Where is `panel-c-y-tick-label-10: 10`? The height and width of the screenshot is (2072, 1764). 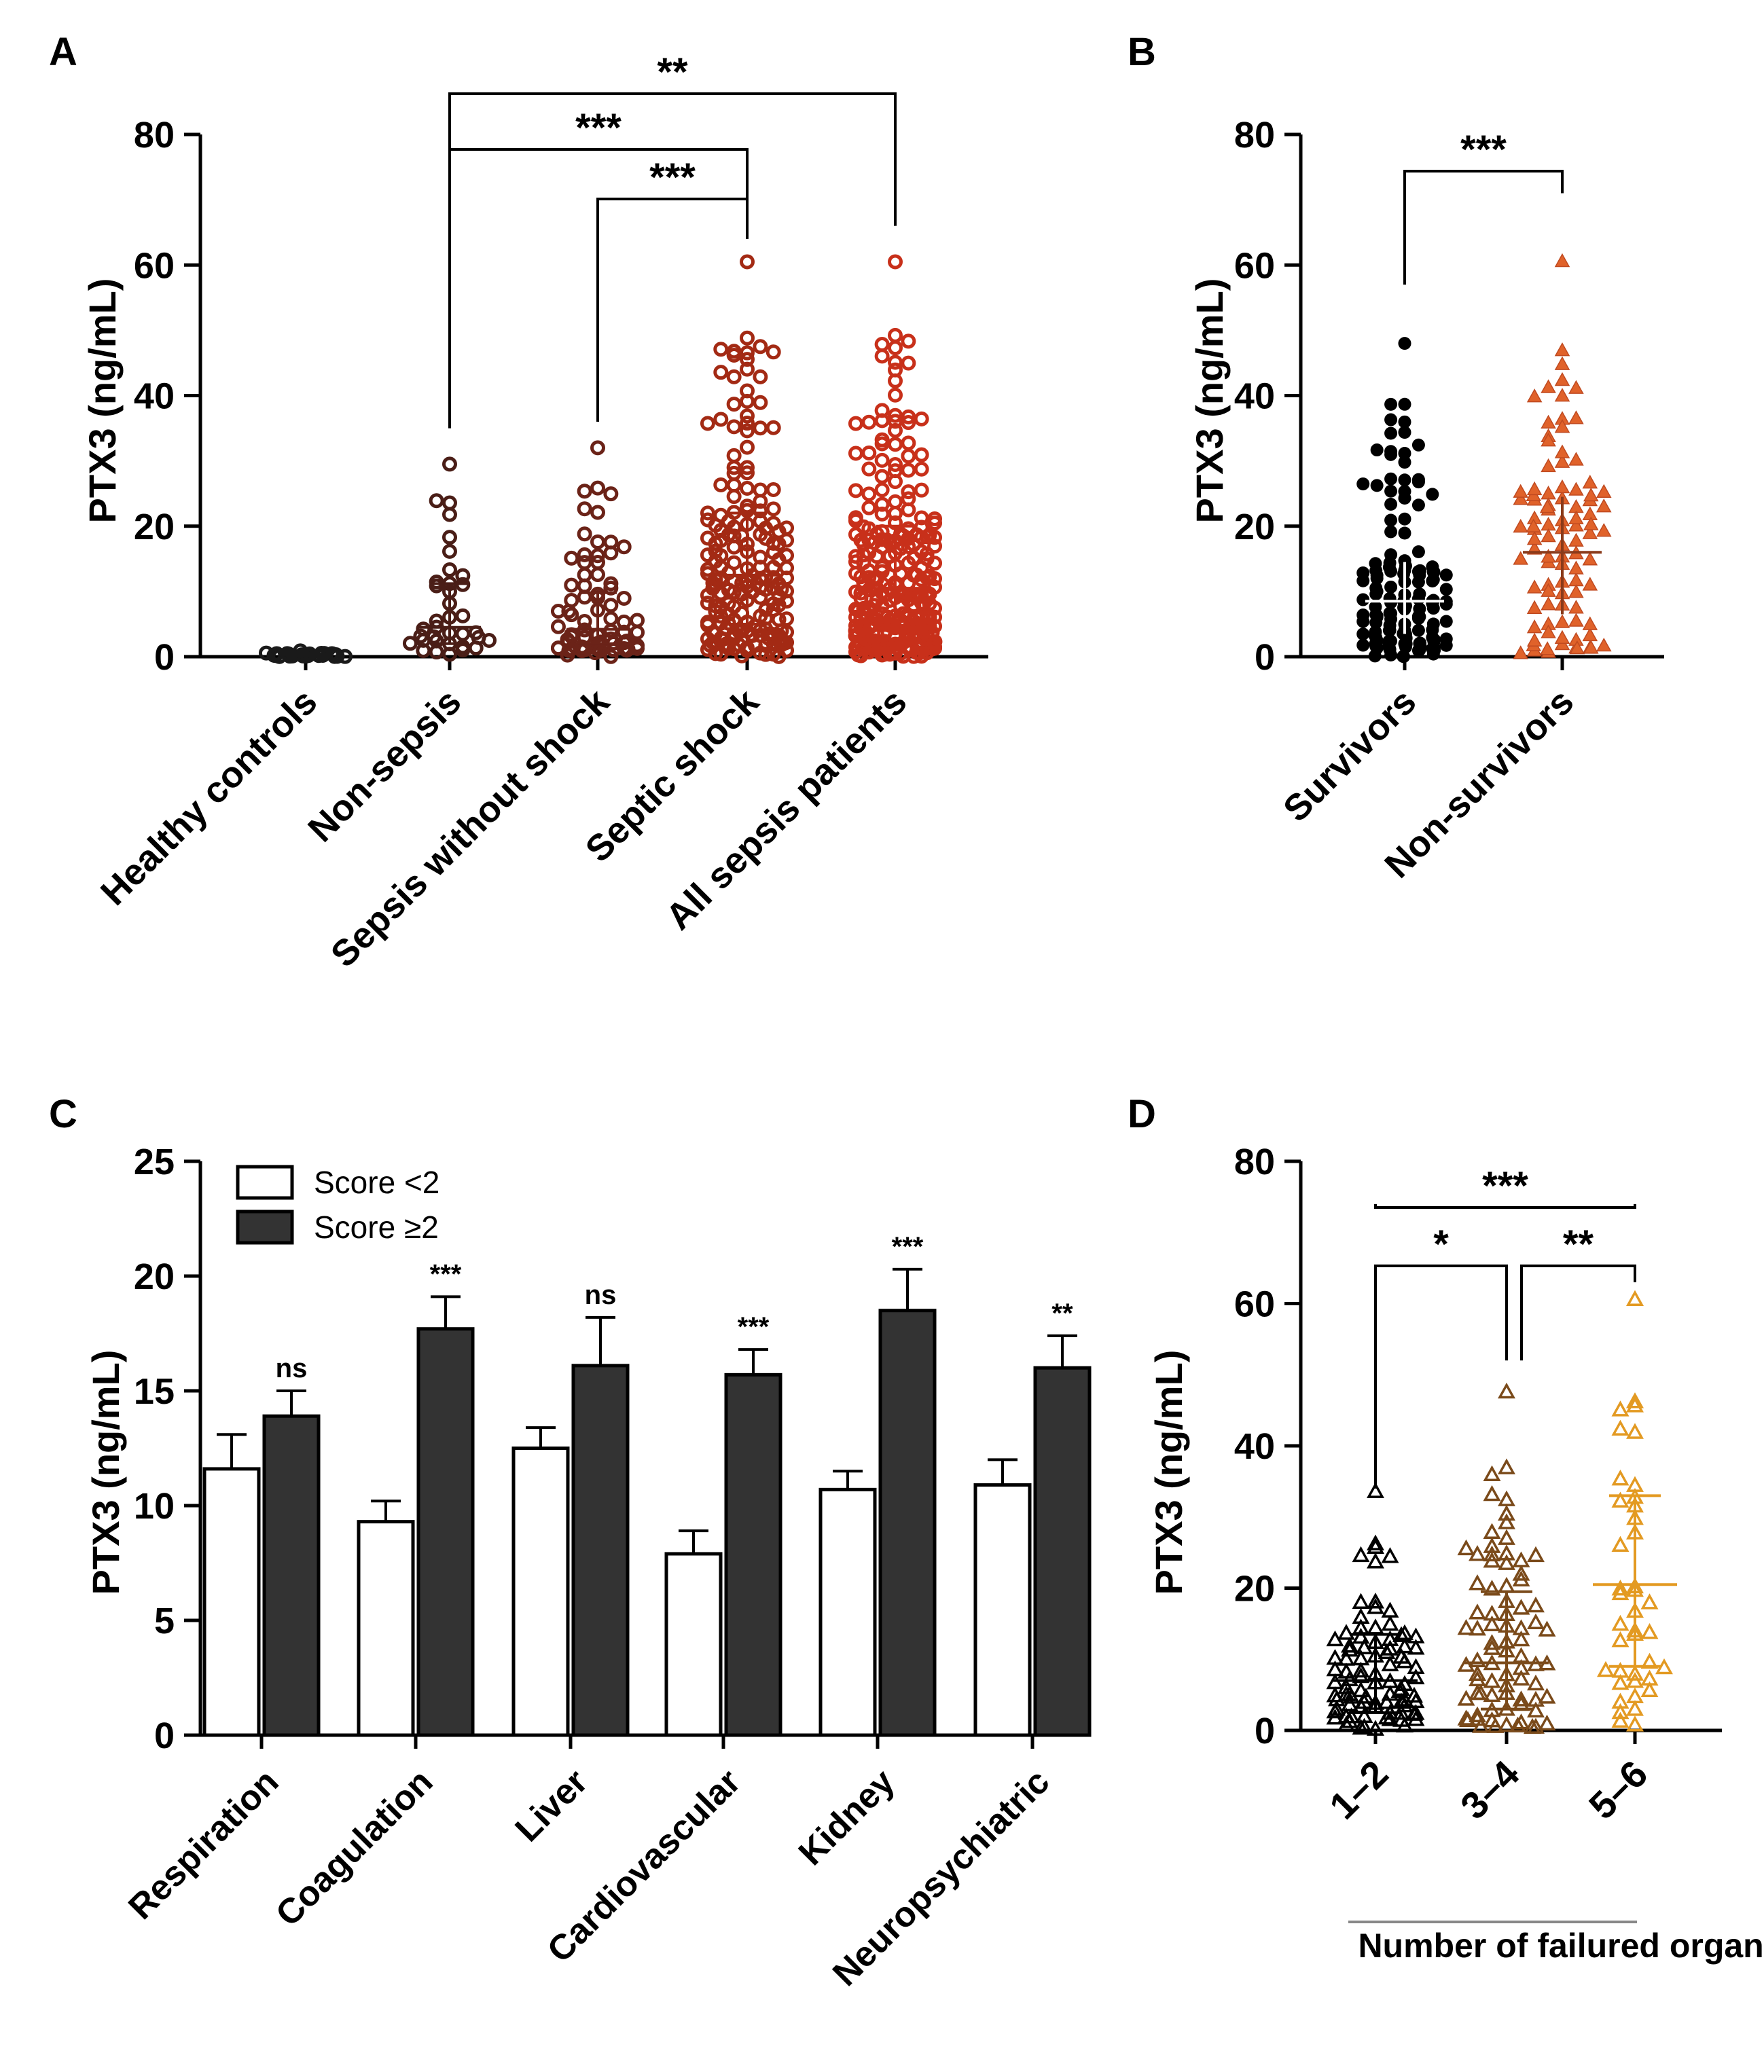
panel-c-y-tick-label-10: 10 is located at coordinates (154, 1507).